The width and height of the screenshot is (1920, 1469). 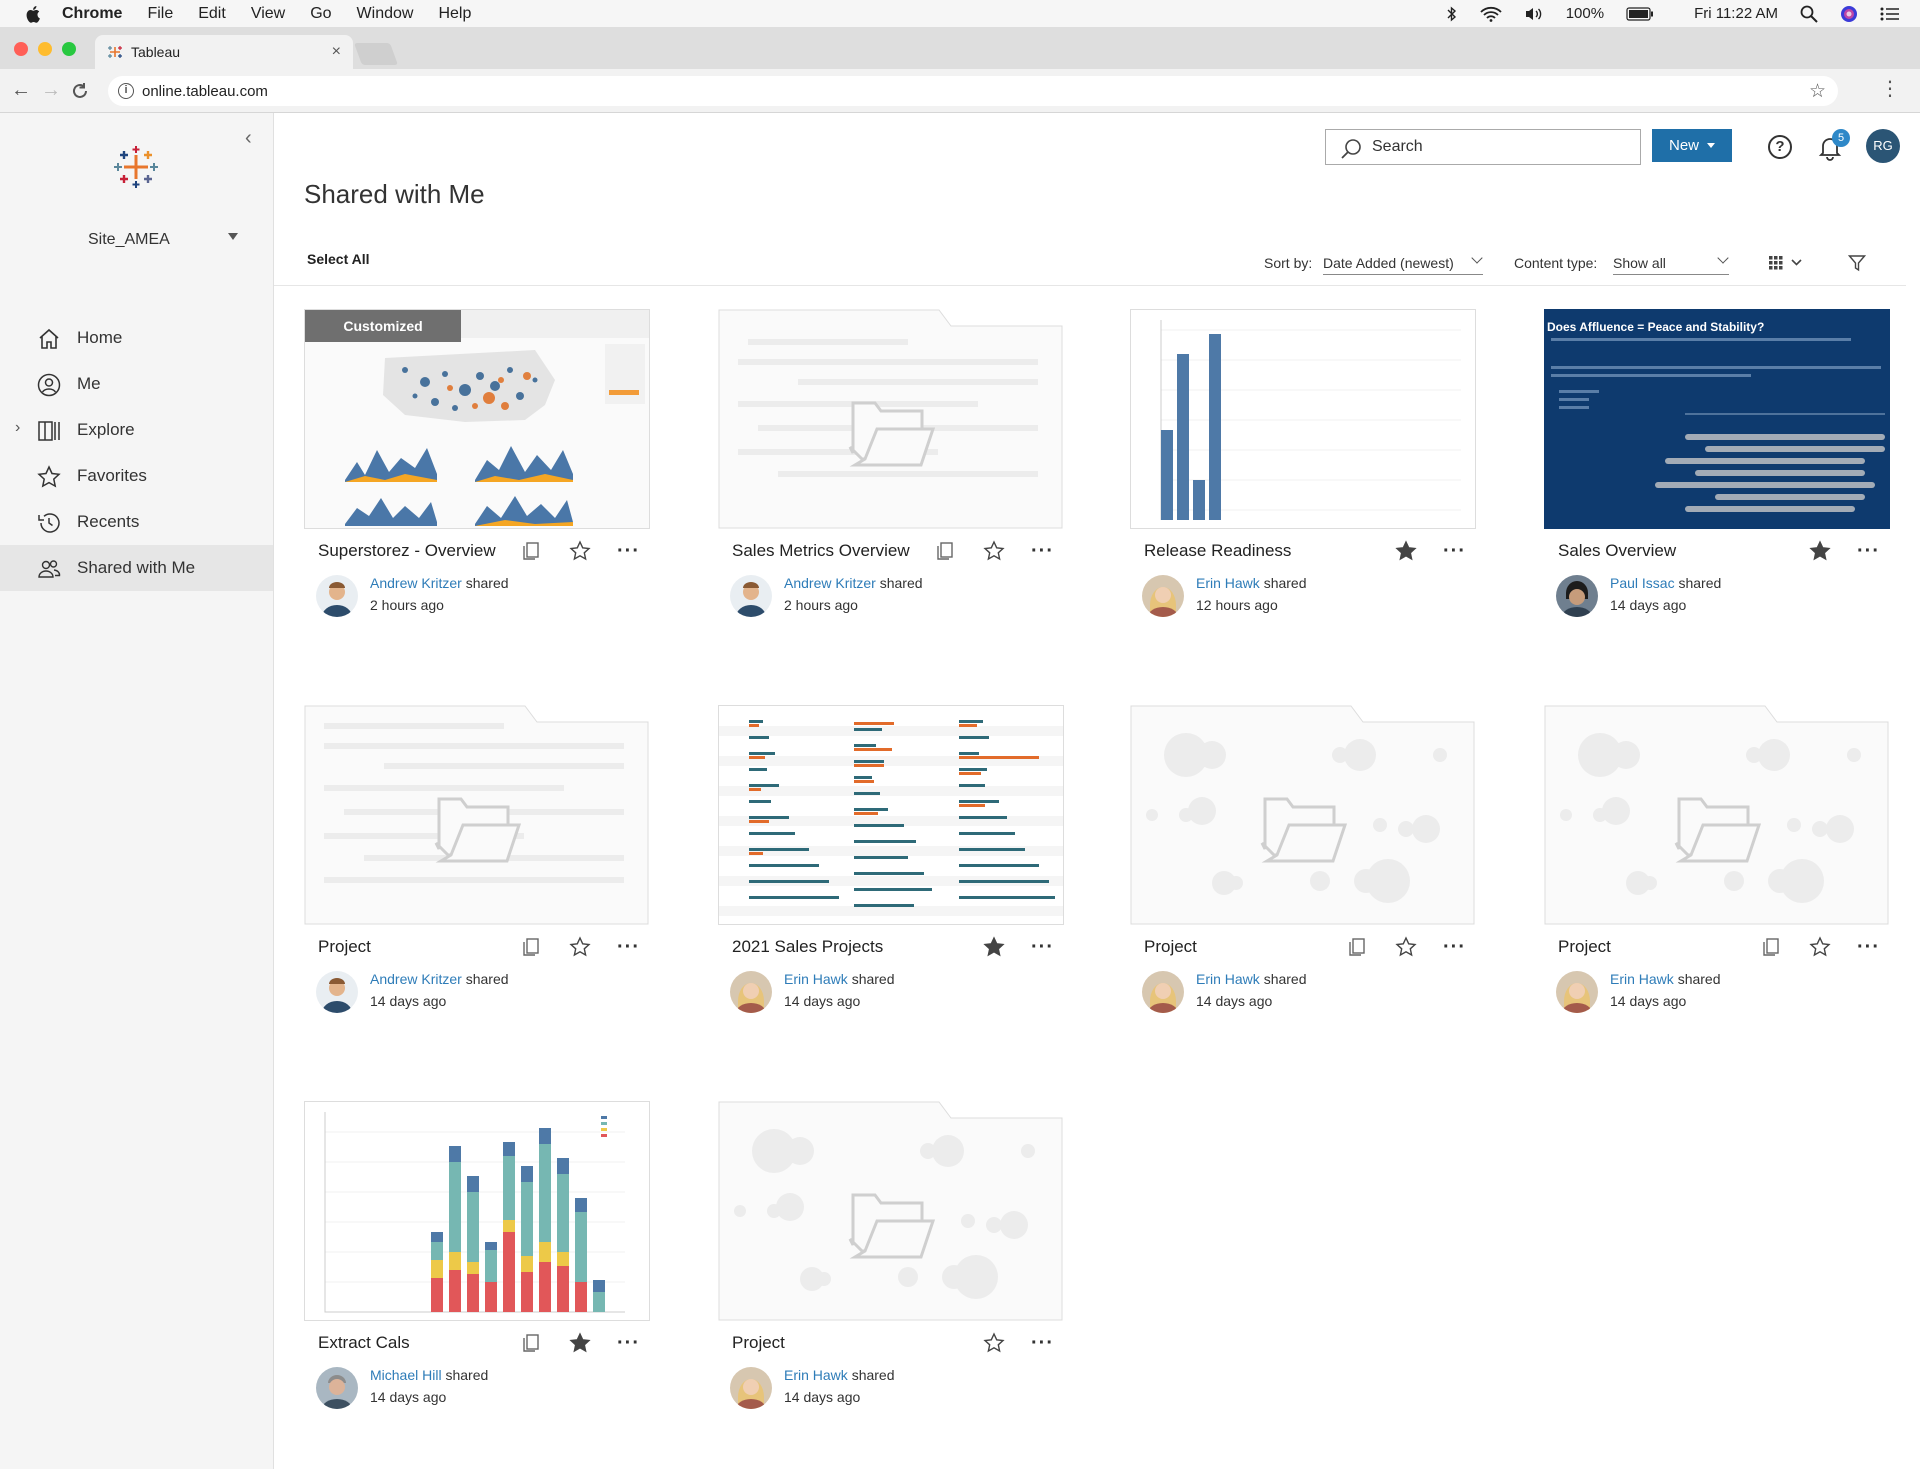 I want to click on filter-icon, so click(x=1857, y=263).